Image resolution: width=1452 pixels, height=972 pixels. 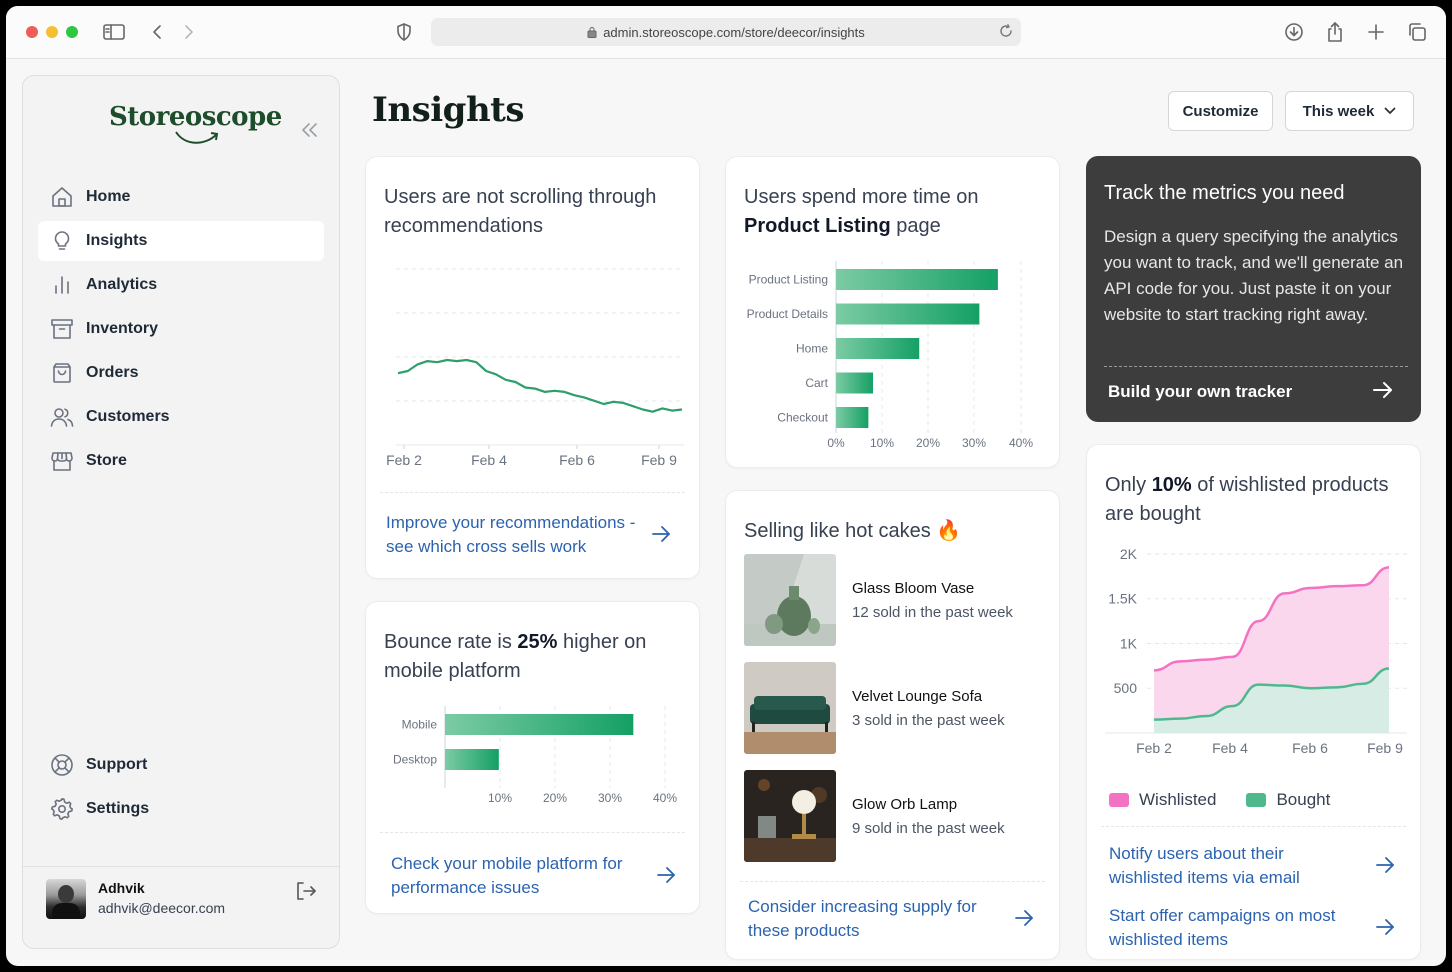 I want to click on home-icon, so click(x=62, y=197).